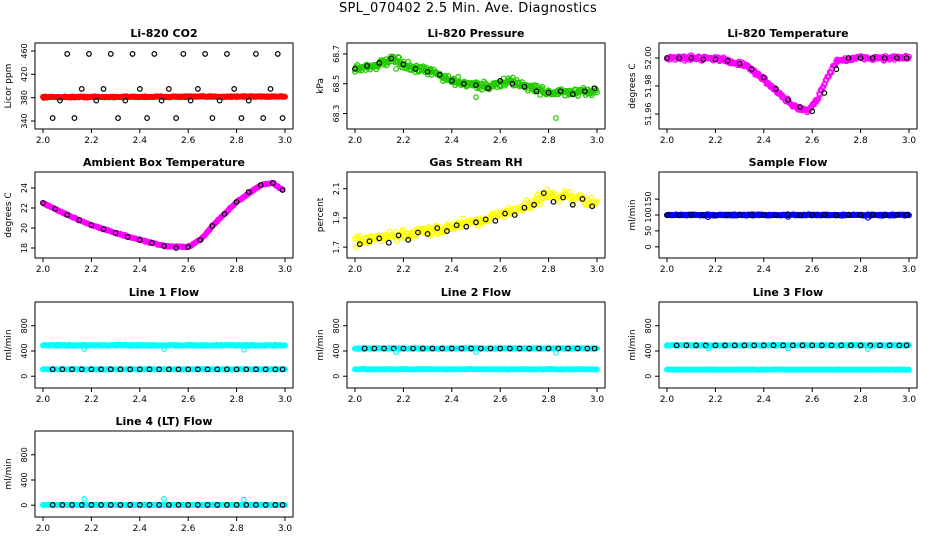  What do you see at coordinates (788, 292) in the screenshot?
I see `chart-title: Line 3 Flow` at bounding box center [788, 292].